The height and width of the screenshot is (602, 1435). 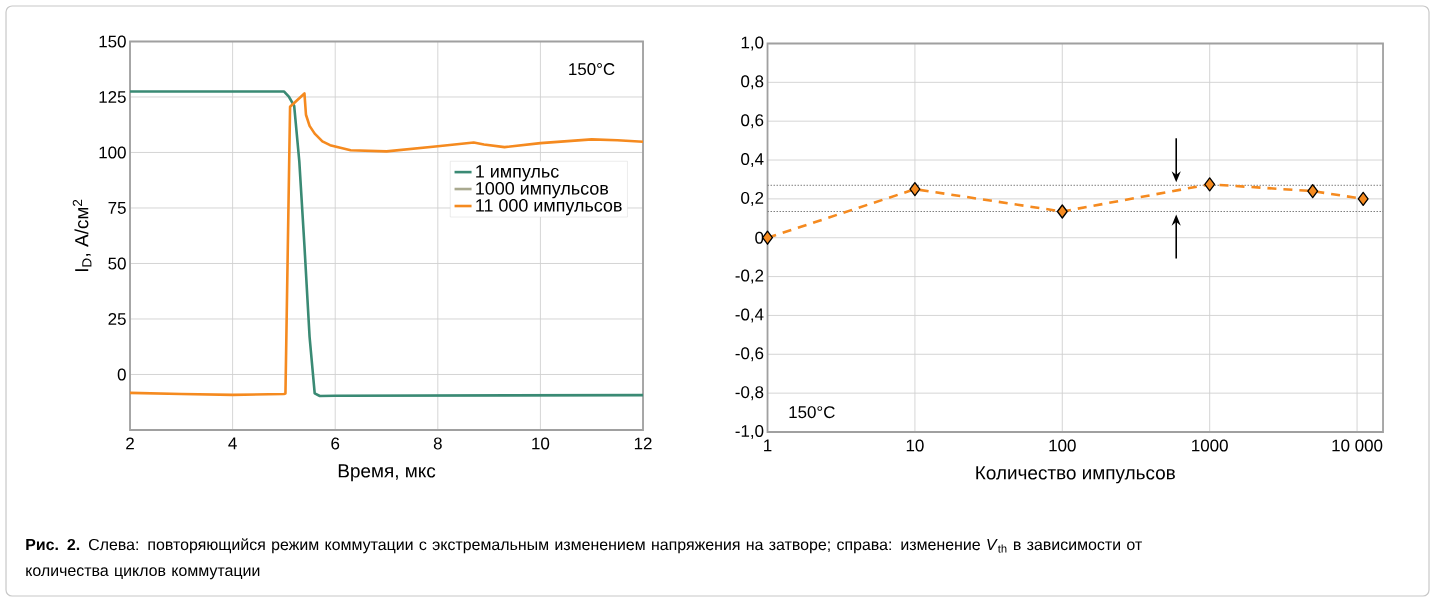 What do you see at coordinates (82, 235) in the screenshot?
I see `y-axis-title: I$_{D}$, A/см$^{2}$` at bounding box center [82, 235].